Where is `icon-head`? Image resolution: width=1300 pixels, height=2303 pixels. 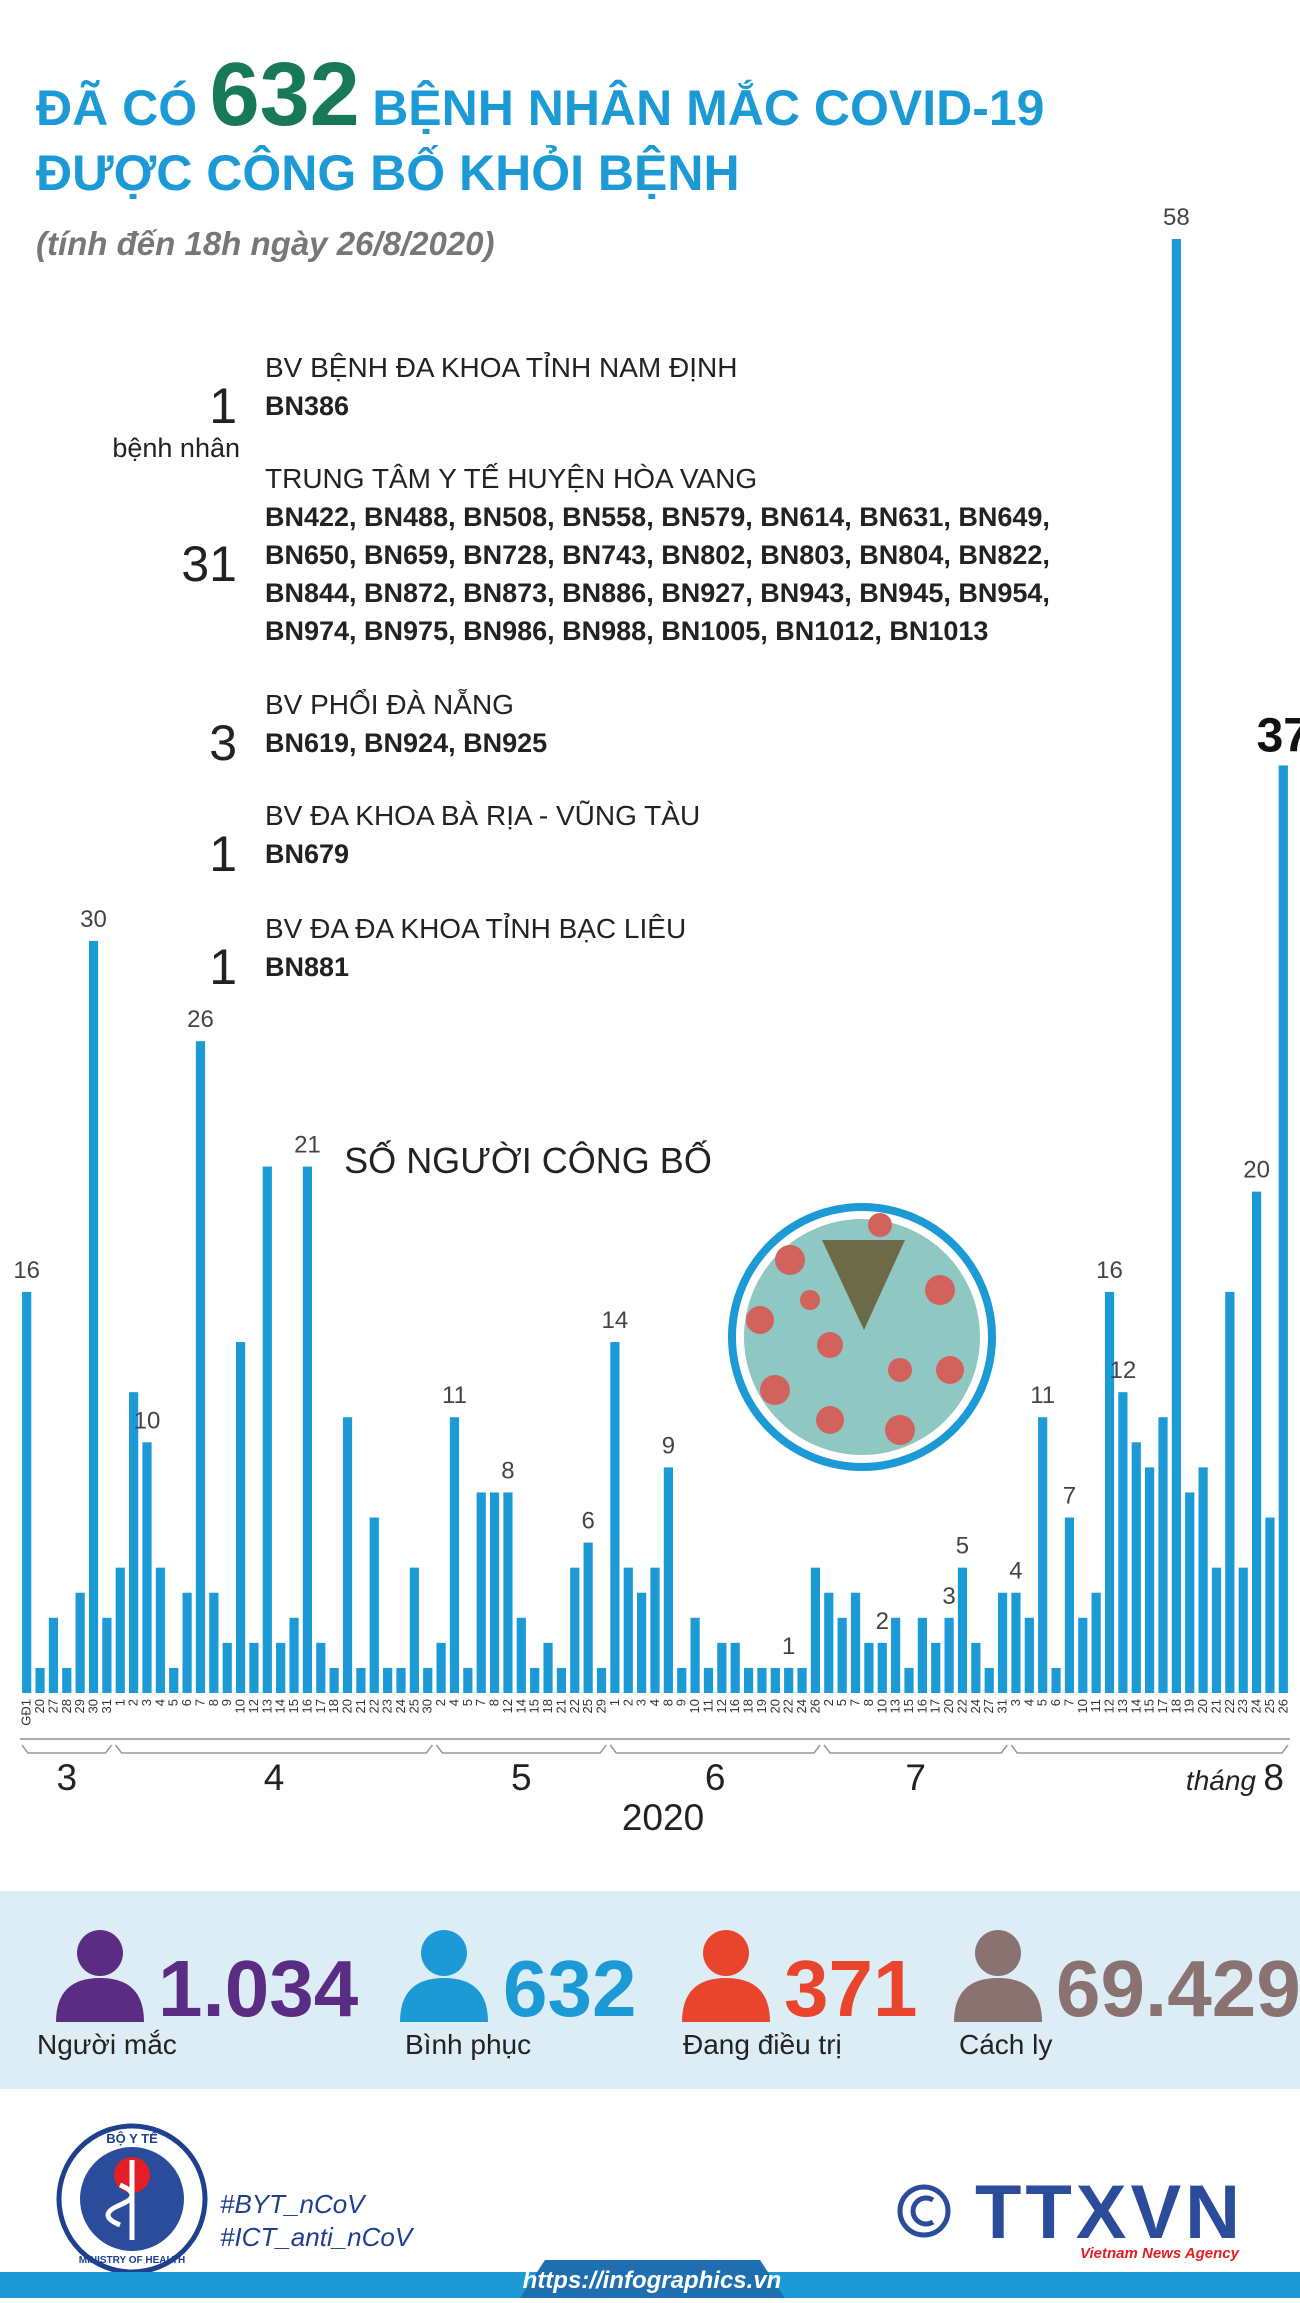 icon-head is located at coordinates (998, 1953).